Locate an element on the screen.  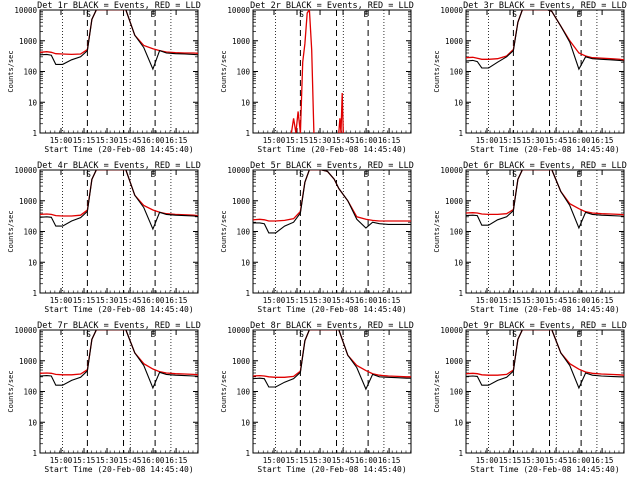
panel-title: Det 2r BLACK = Events, RED = LLD is located at coordinates (332, 6).